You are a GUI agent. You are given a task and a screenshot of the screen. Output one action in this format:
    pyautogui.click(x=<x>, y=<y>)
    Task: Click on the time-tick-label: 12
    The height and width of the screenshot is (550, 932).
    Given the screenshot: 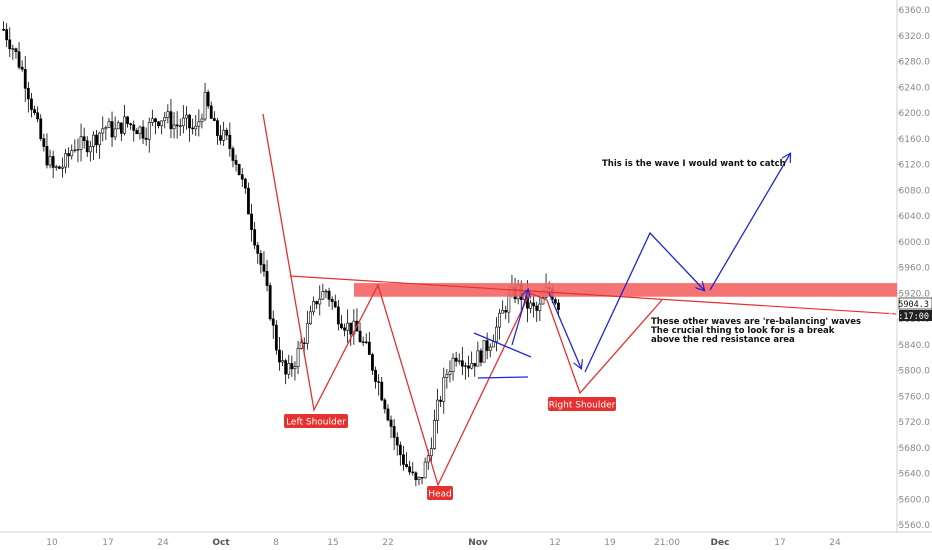 What is the action you would take?
    pyautogui.click(x=554, y=543)
    